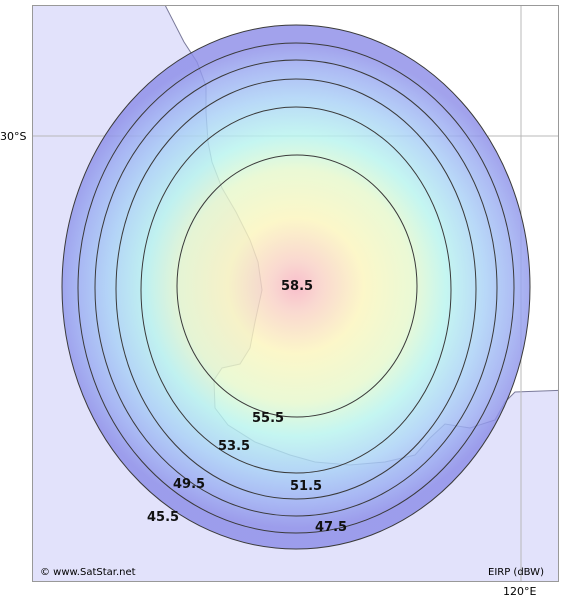 This screenshot has height=600, width=570. I want to click on contour-label-45-5: 45.5, so click(163, 517).